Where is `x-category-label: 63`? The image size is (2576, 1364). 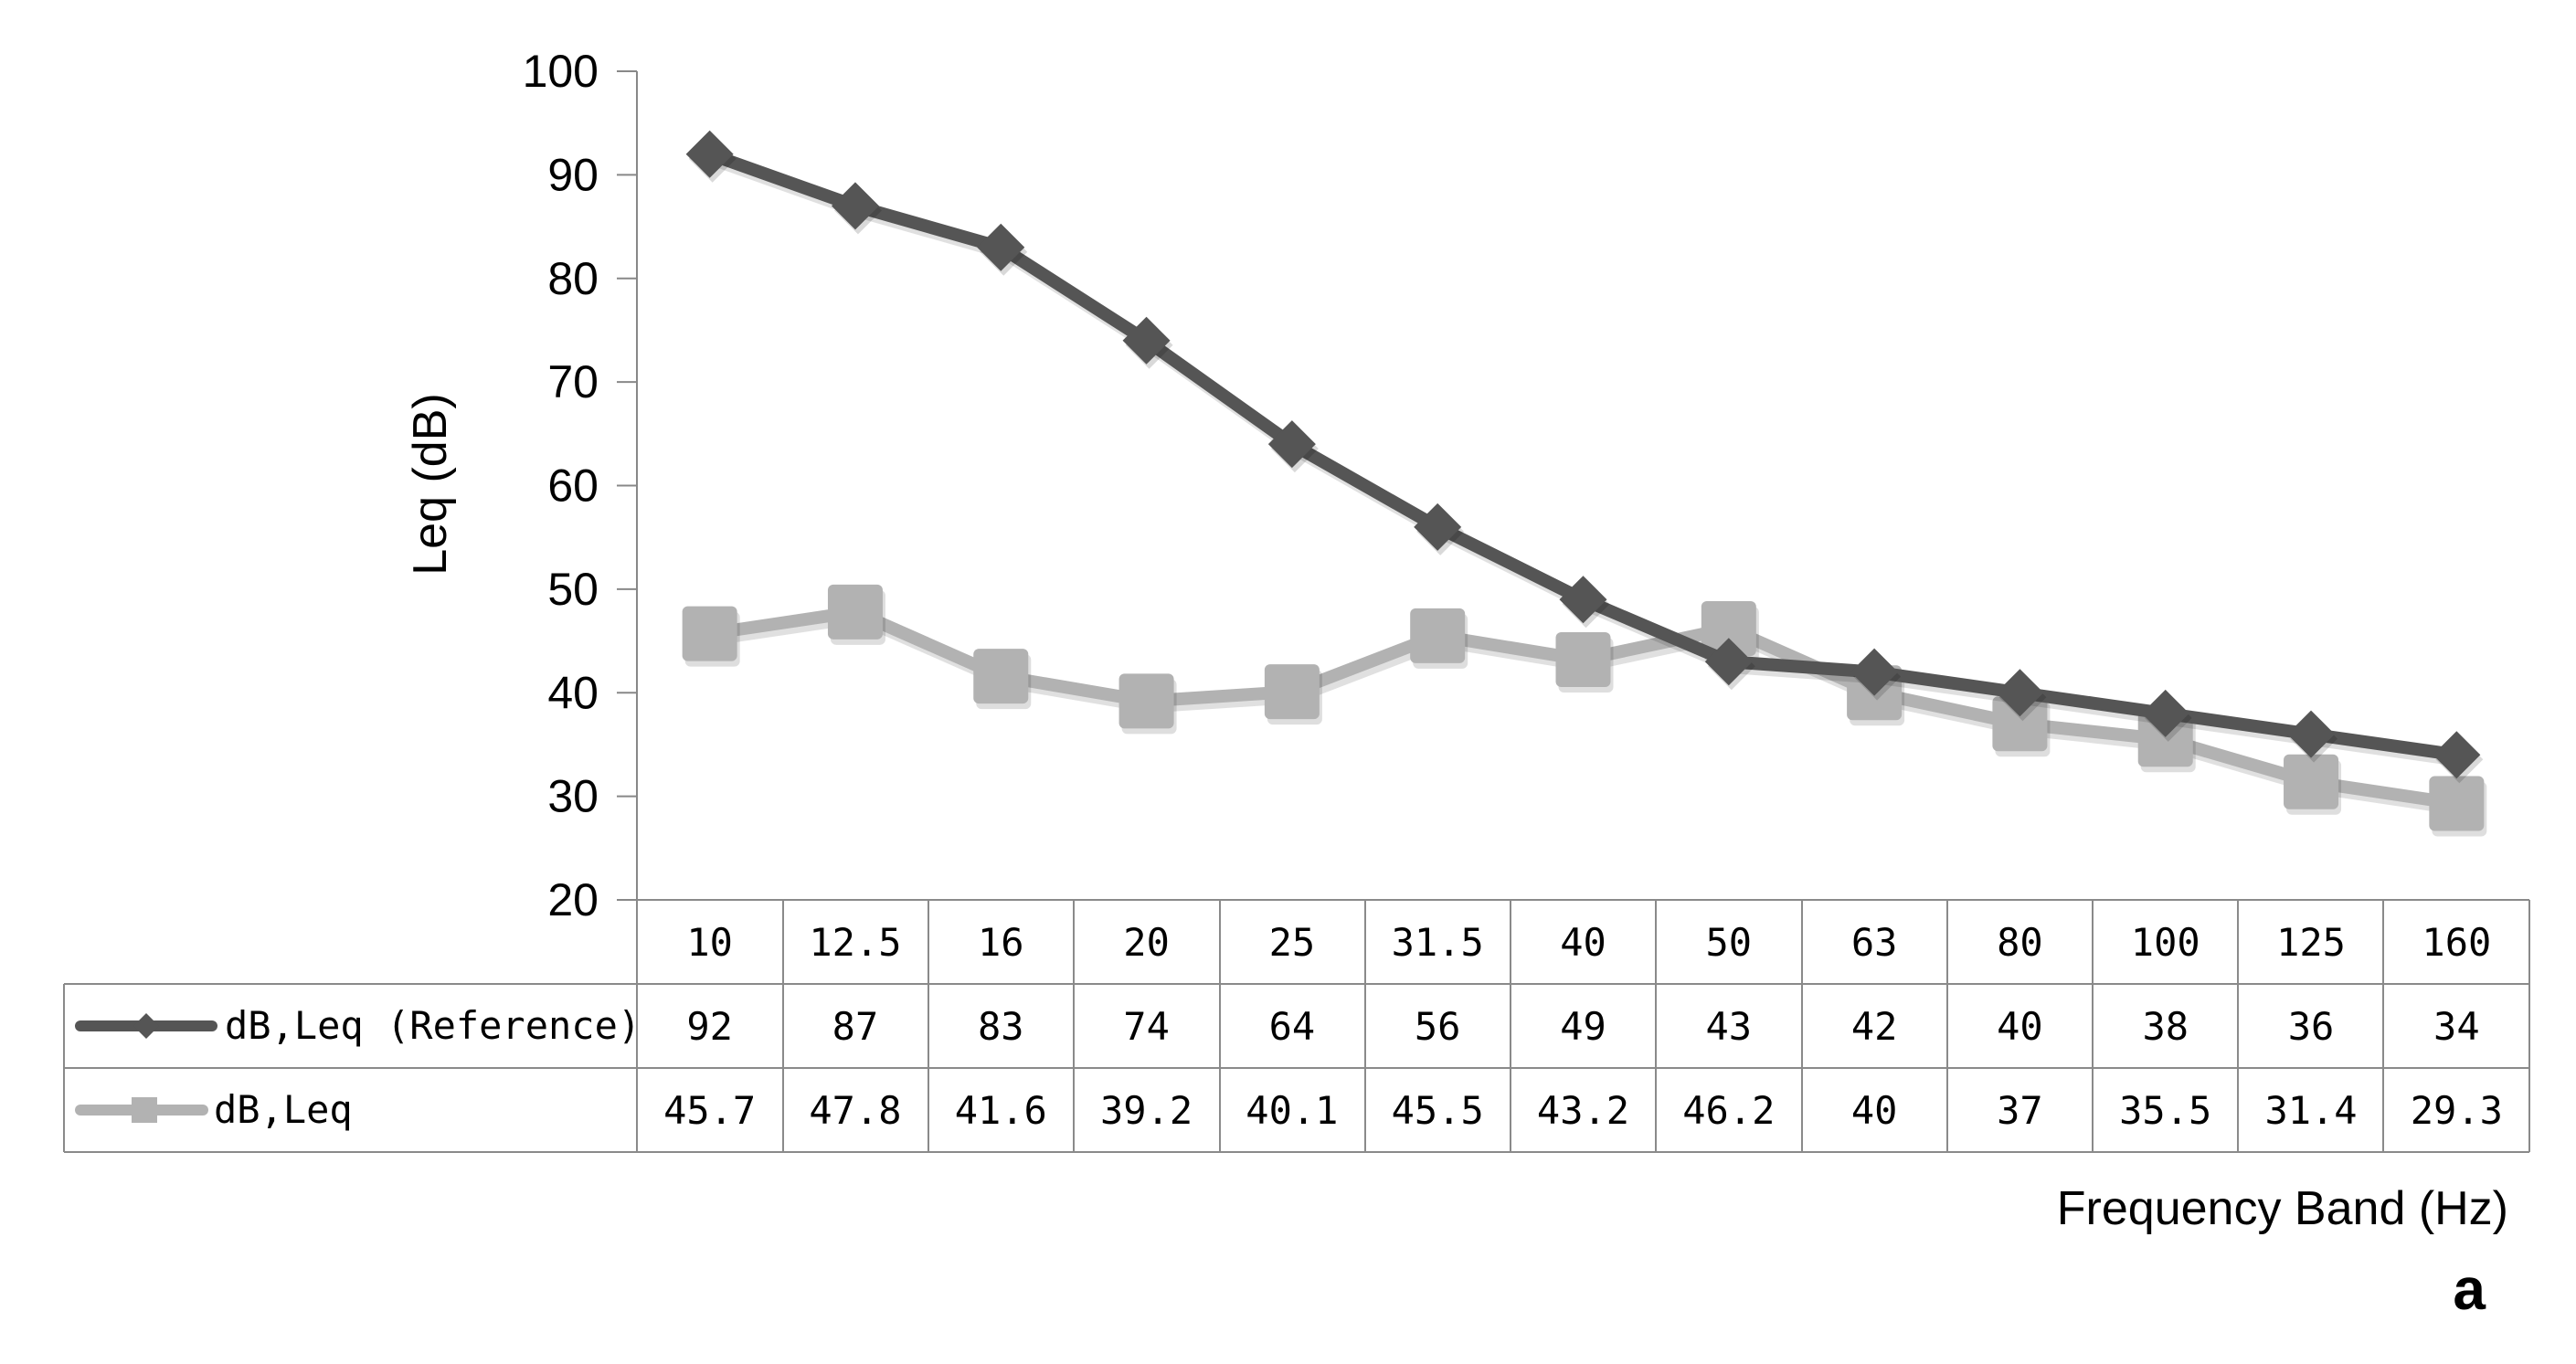
x-category-label: 63 is located at coordinates (1874, 942).